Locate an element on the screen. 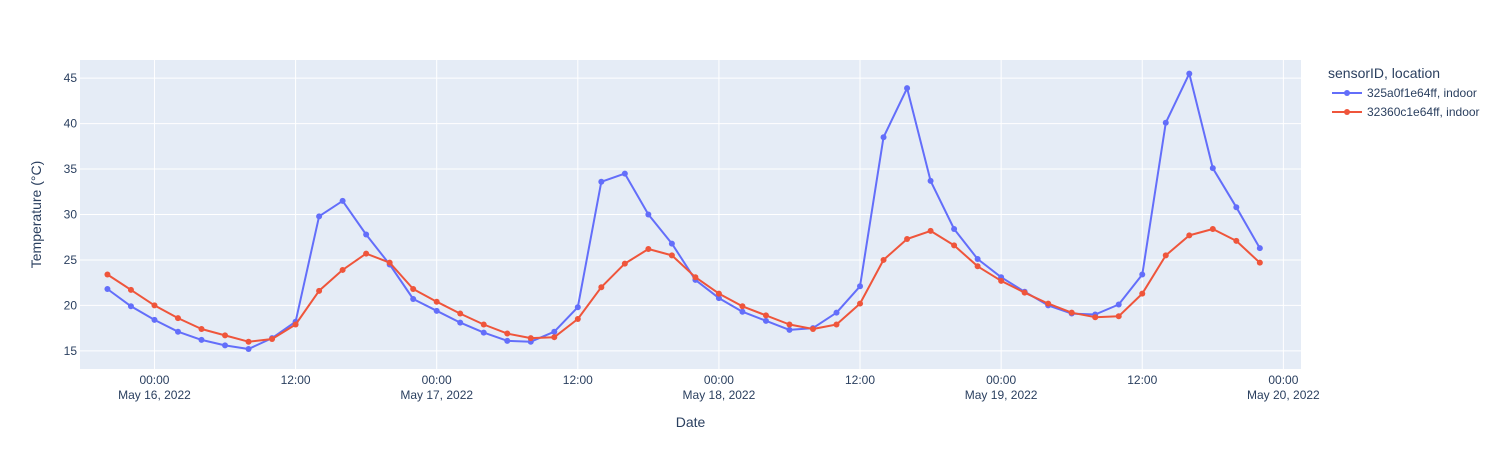  y-axis-ticks: 15 20 25 30 35 40 45 is located at coordinates (71, 214).